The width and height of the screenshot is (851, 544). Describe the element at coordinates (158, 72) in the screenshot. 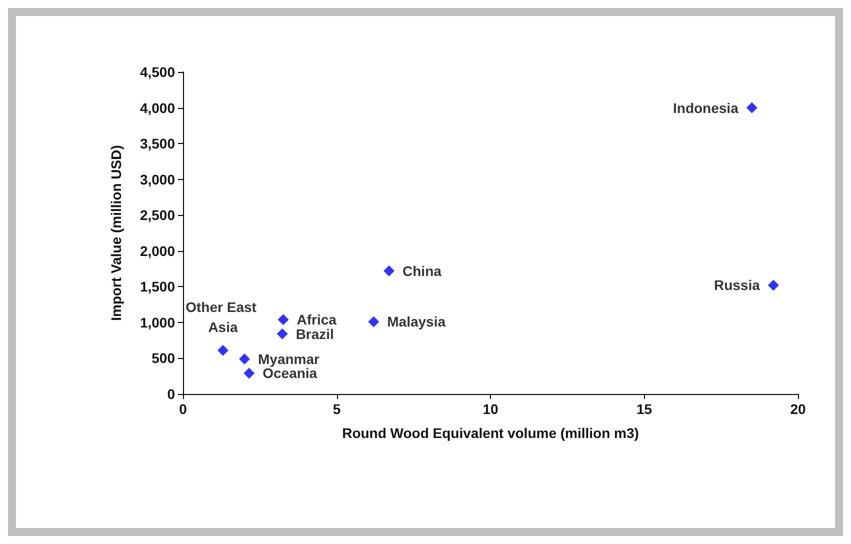

I see `y-tick-label: 4,500` at that location.